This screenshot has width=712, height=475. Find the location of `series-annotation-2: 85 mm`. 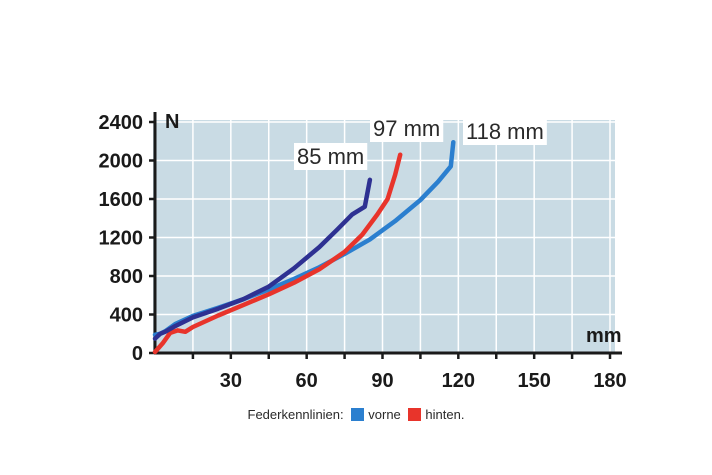

series-annotation-2: 85 mm is located at coordinates (330, 156).